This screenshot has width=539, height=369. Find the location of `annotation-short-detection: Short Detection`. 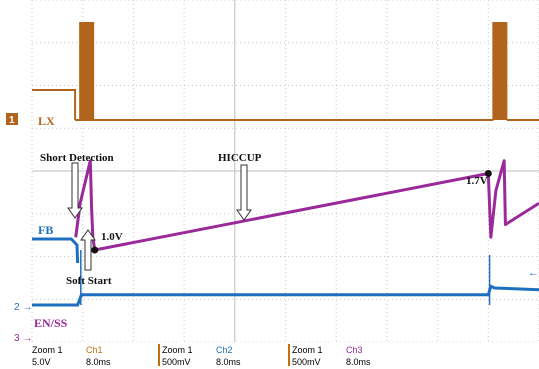

annotation-short-detection: Short Detection is located at coordinates (77, 158).